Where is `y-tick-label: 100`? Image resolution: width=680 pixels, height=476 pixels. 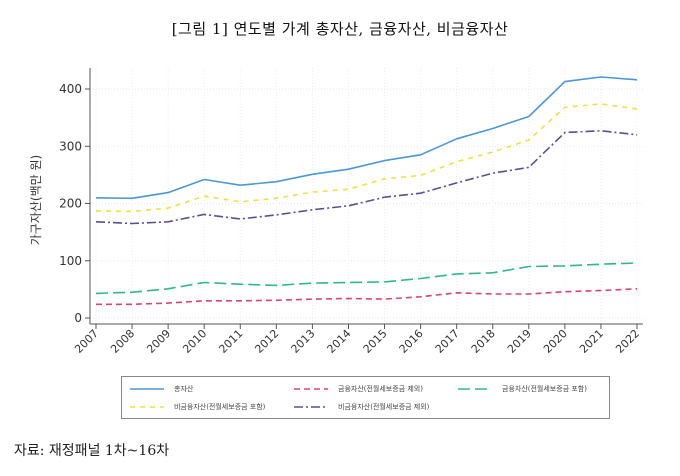
y-tick-label: 100 is located at coordinates (70, 261).